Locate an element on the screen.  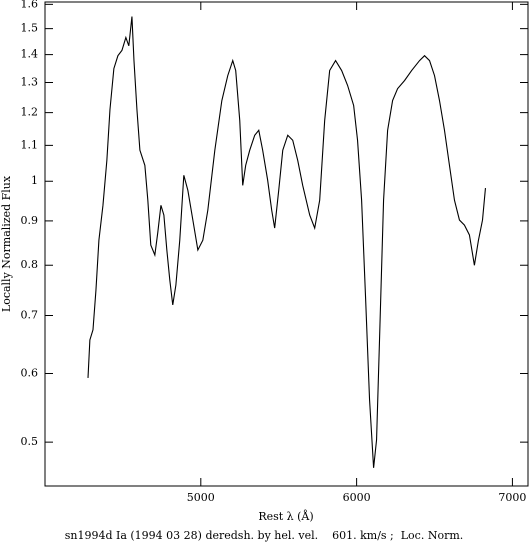
y-tick-label: 0.5 is located at coordinates (30, 441).